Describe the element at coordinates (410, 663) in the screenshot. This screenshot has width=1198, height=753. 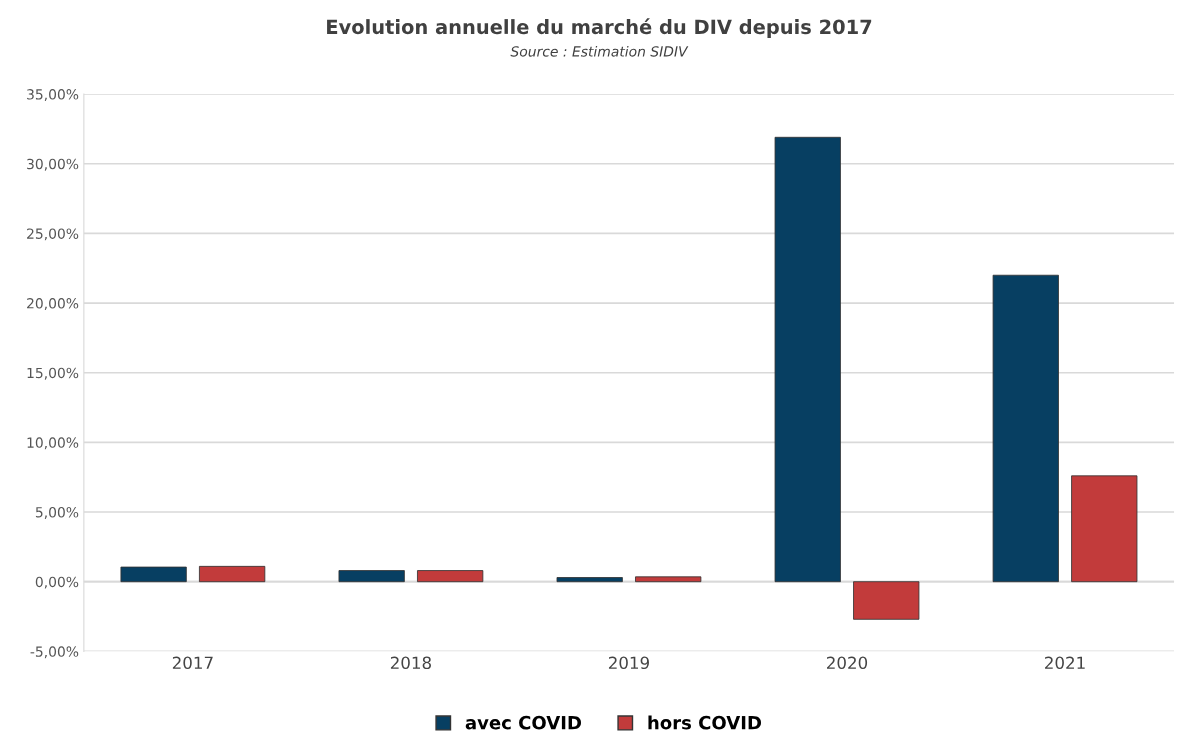
I see `x-tick-label: 2018` at that location.